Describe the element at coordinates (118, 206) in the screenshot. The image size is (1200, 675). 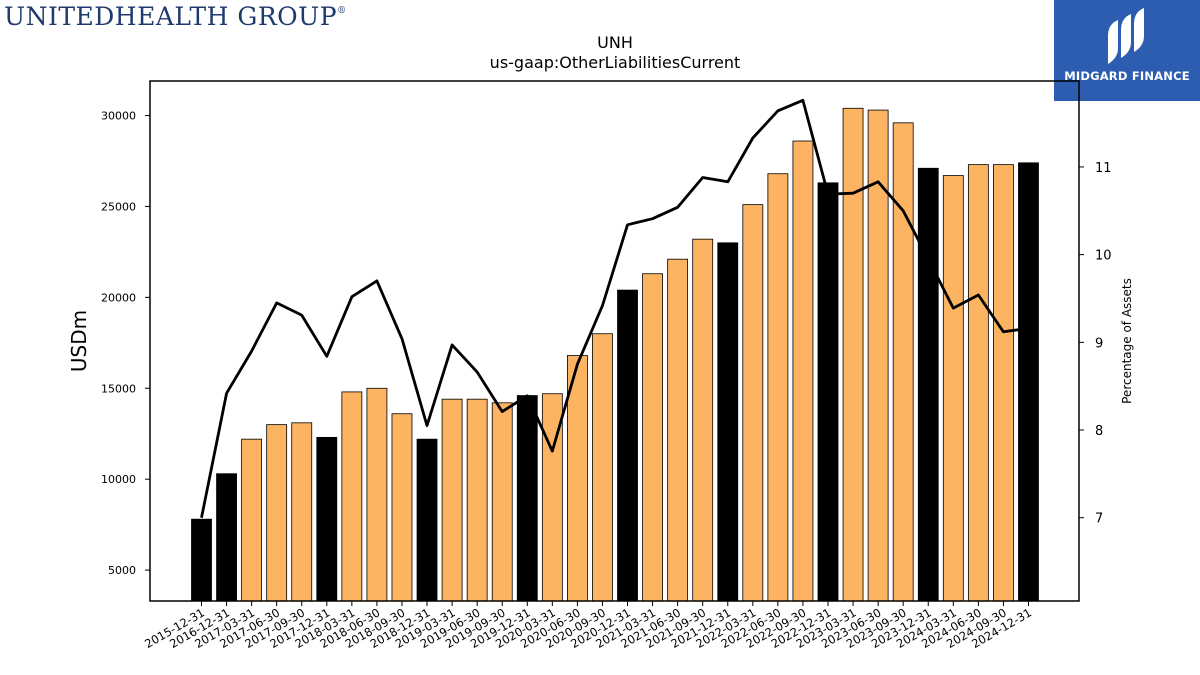
I see `y-tick-label: 25000` at that location.